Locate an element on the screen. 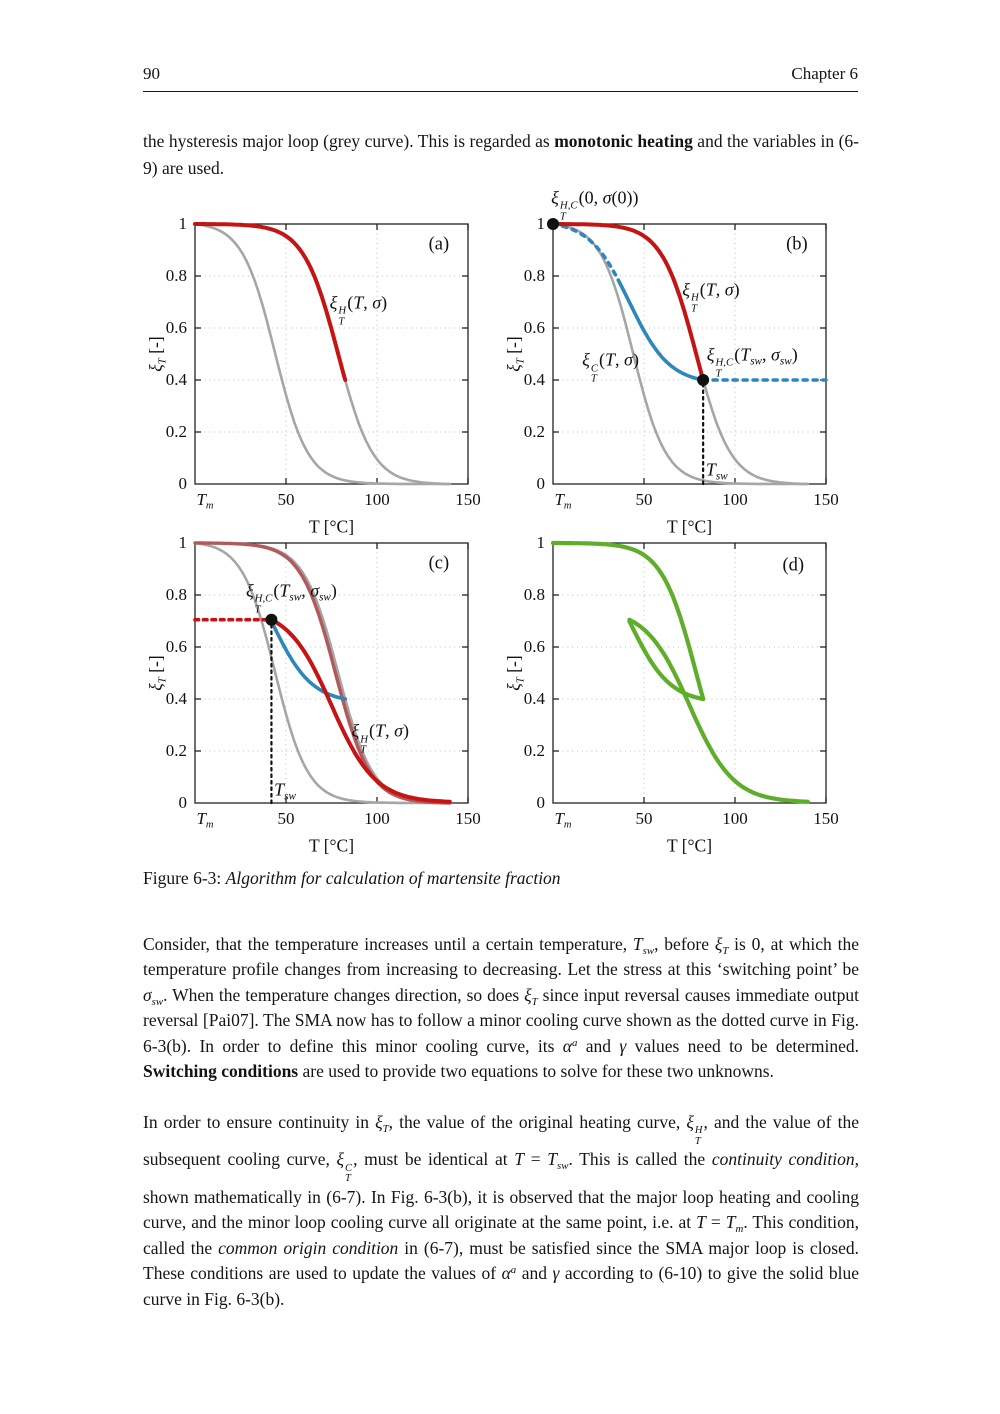 Image resolution: width=1000 pixels, height=1414 pixels. origin-label: ξ H,C T (0, σ(0)) is located at coordinates (595, 204).